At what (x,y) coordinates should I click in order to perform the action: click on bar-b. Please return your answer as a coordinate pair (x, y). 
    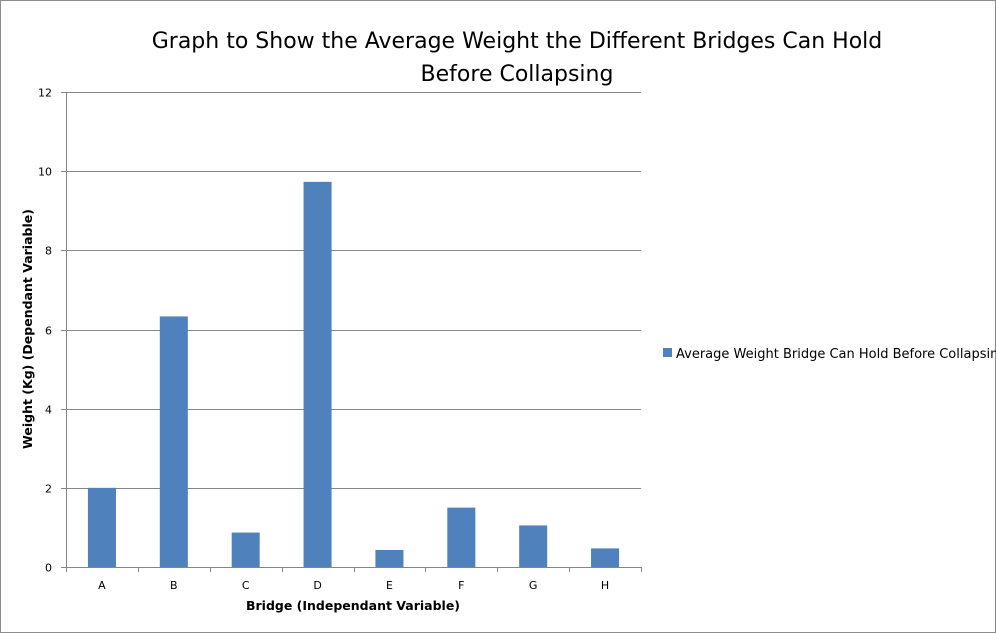
    Looking at the image, I should click on (173, 441).